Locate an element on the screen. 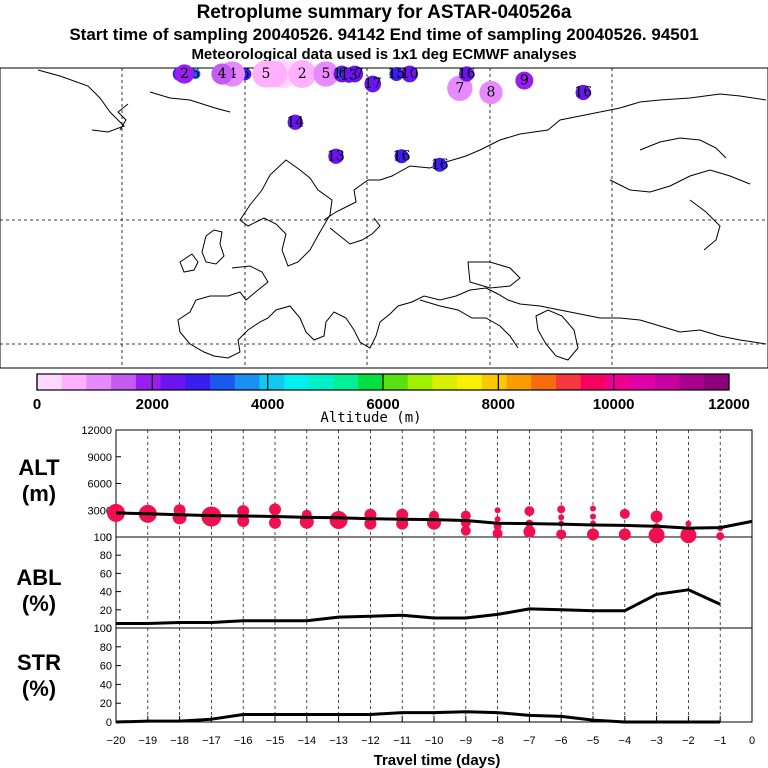 Image resolution: width=768 pixels, height=768 pixels. x-tick-label: −10 is located at coordinates (434, 741).